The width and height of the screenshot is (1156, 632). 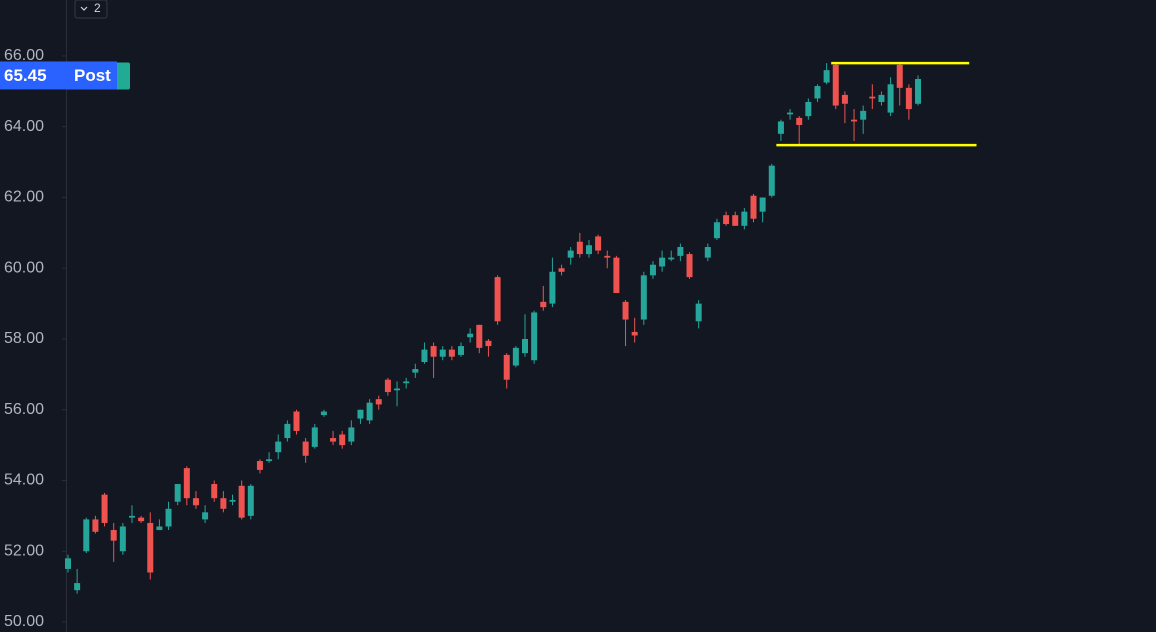 What do you see at coordinates (24, 197) in the screenshot?
I see `y-tick-label: 62.00` at bounding box center [24, 197].